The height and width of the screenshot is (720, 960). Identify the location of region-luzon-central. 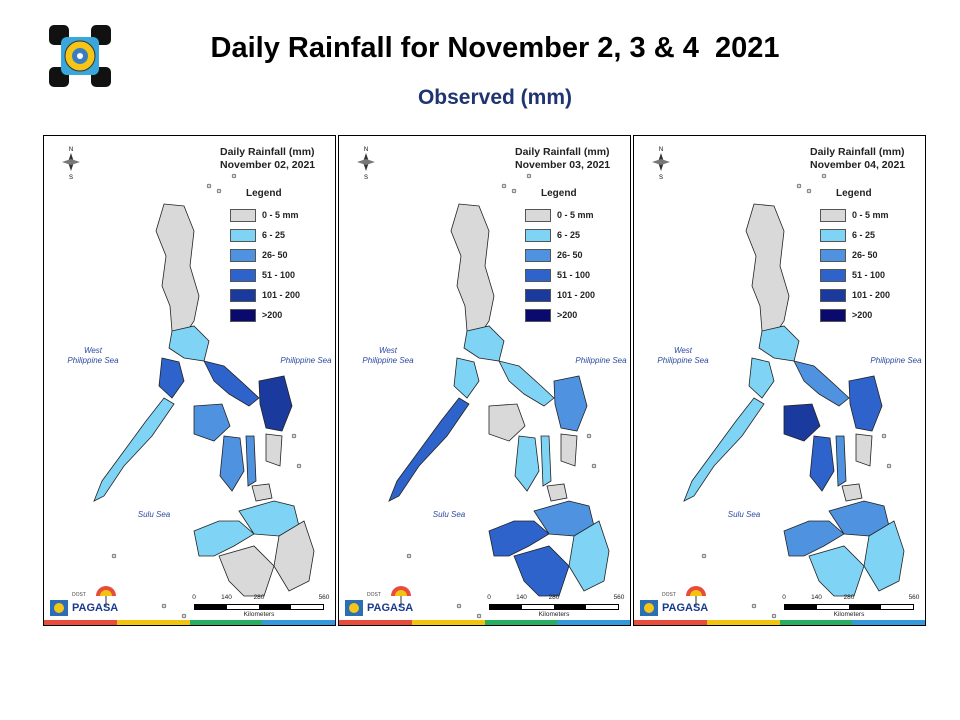
(779, 343).